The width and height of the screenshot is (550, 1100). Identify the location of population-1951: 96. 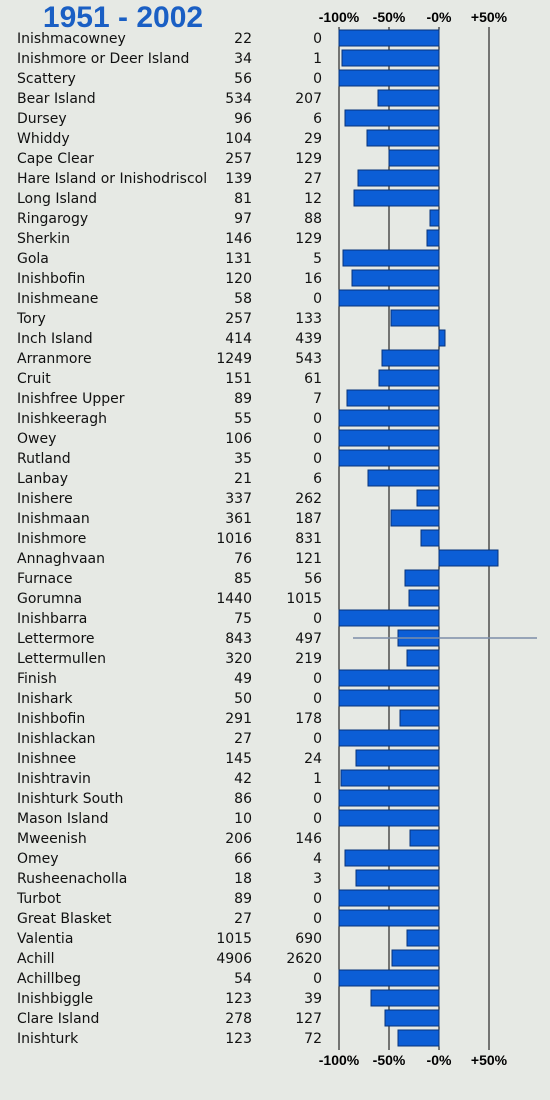
(243, 119).